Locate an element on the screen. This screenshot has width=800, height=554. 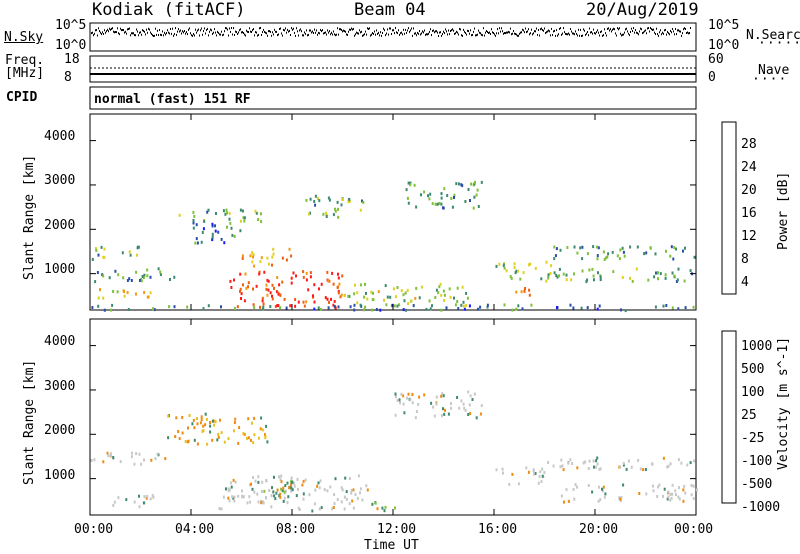
xtick-2400: 00:00 is located at coordinates (694, 529).